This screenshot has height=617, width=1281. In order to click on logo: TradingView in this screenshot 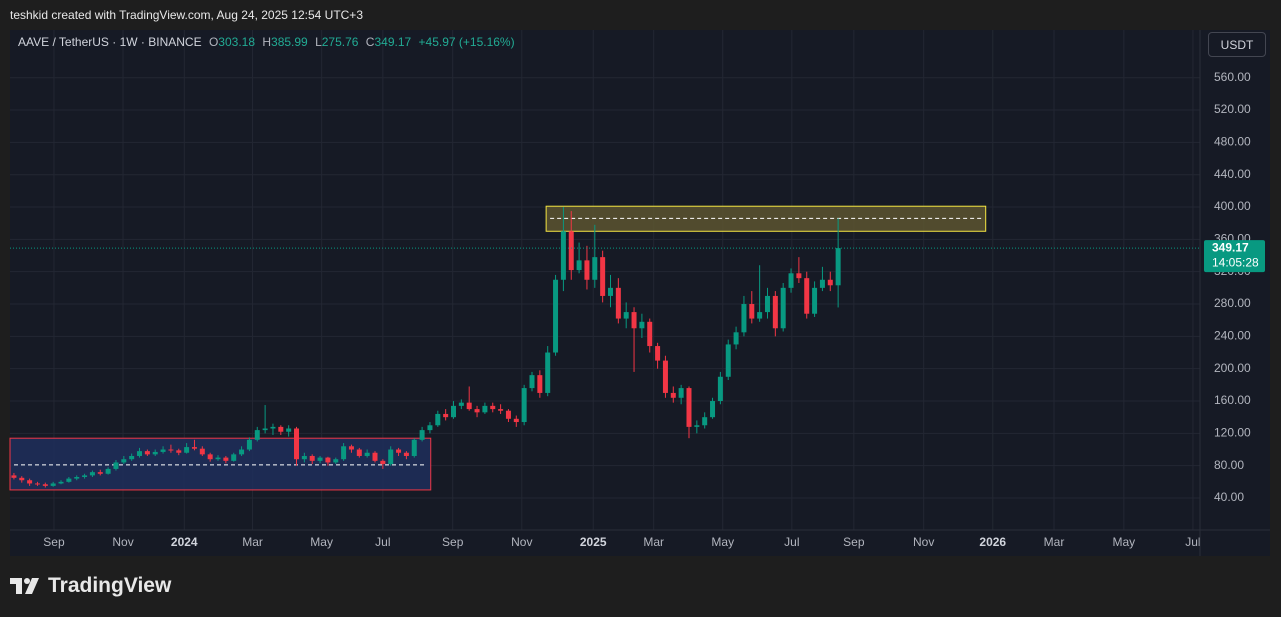, I will do `click(90, 586)`.